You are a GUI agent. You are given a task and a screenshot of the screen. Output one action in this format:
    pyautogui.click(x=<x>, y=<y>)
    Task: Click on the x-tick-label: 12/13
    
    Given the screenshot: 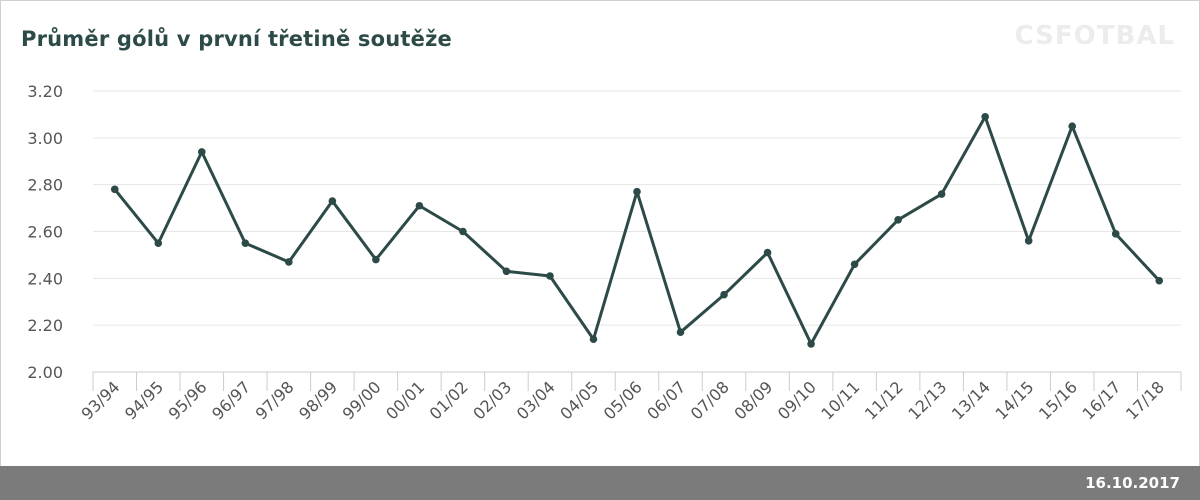 What is the action you would take?
    pyautogui.click(x=927, y=400)
    